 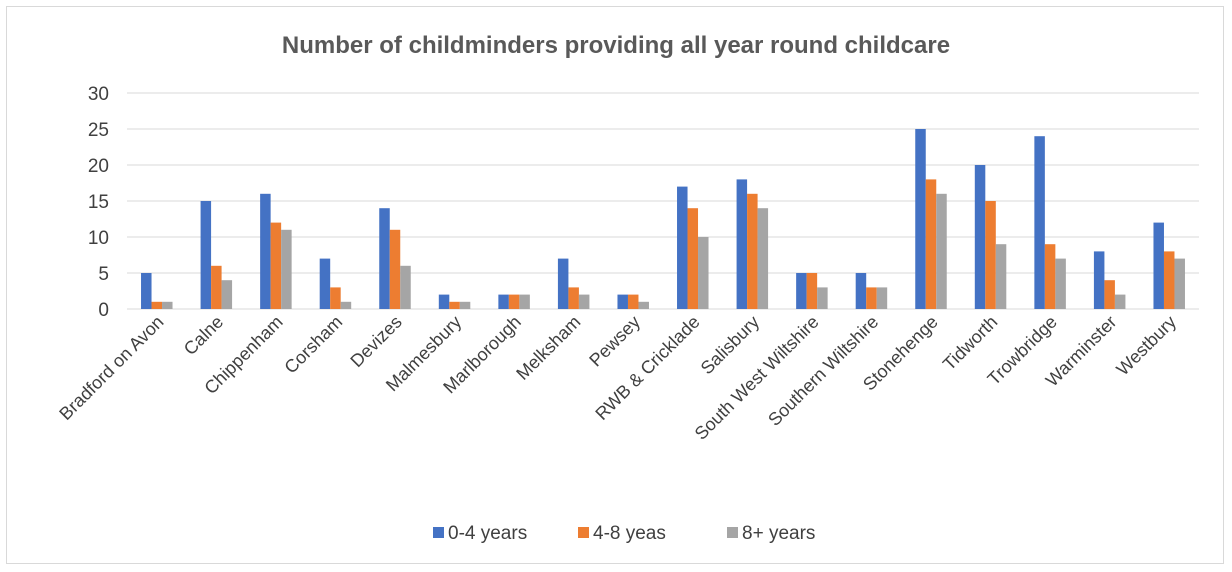 I want to click on y-tick-label: 10, so click(x=98, y=238).